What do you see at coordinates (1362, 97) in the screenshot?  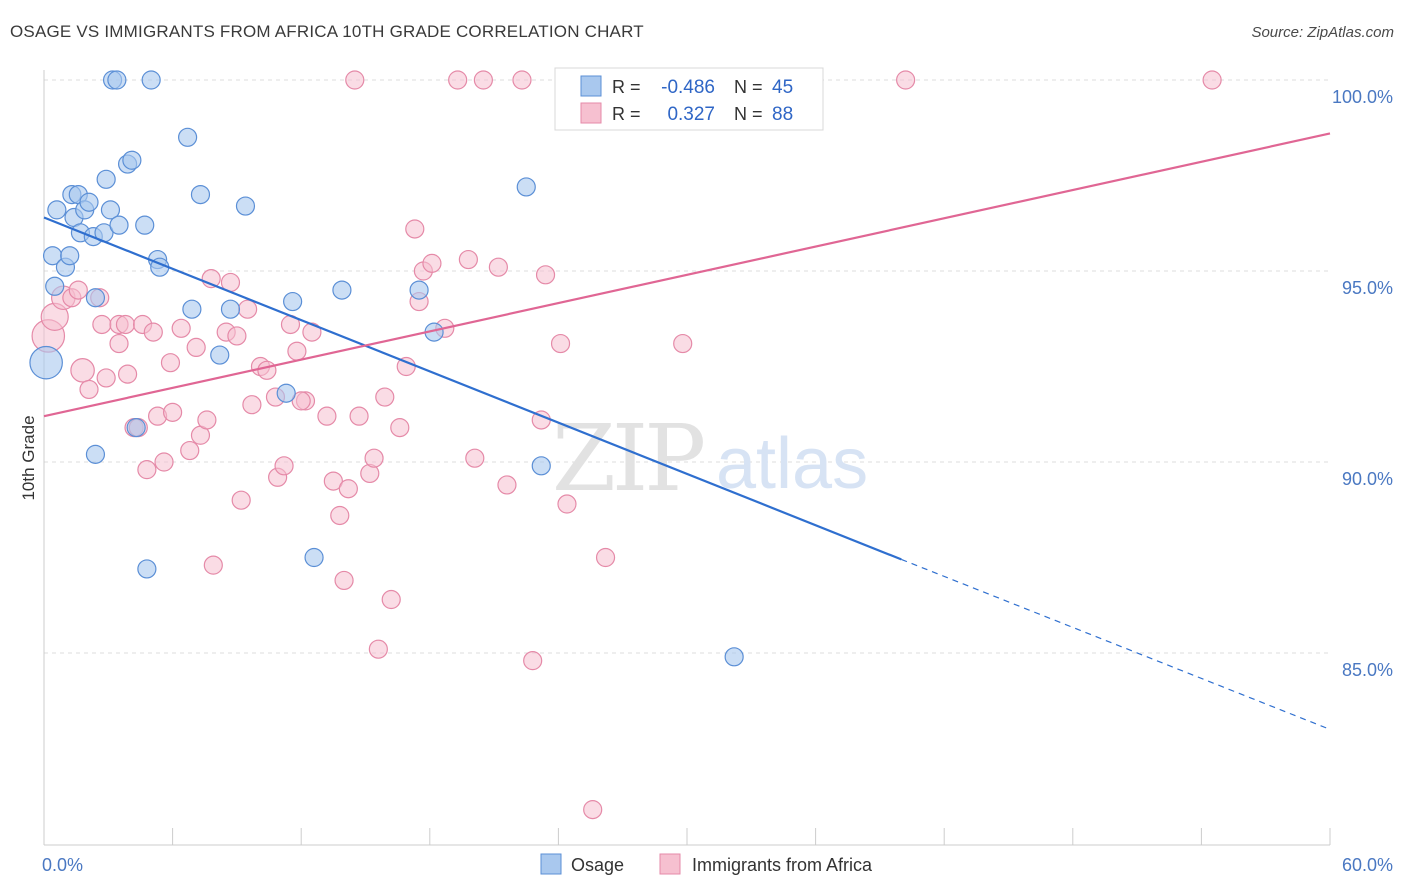 I see `y-tick-label-0: 100.0%` at bounding box center [1362, 97].